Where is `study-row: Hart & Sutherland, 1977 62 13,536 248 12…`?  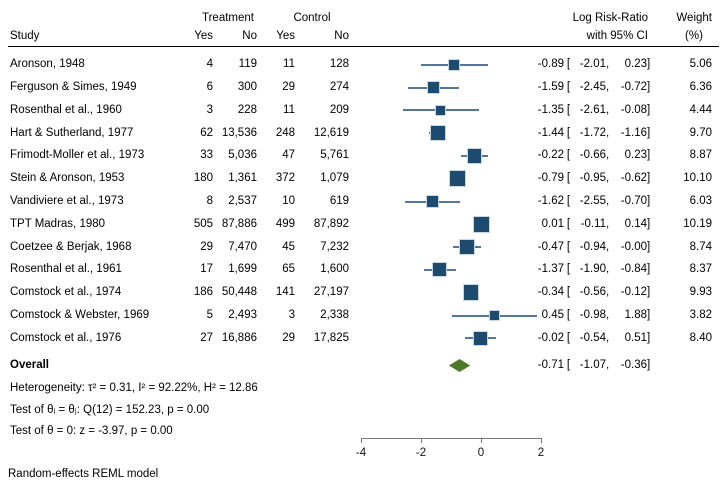
study-row: Hart & Sutherland, 1977 62 13,536 248 12… is located at coordinates (364, 133).